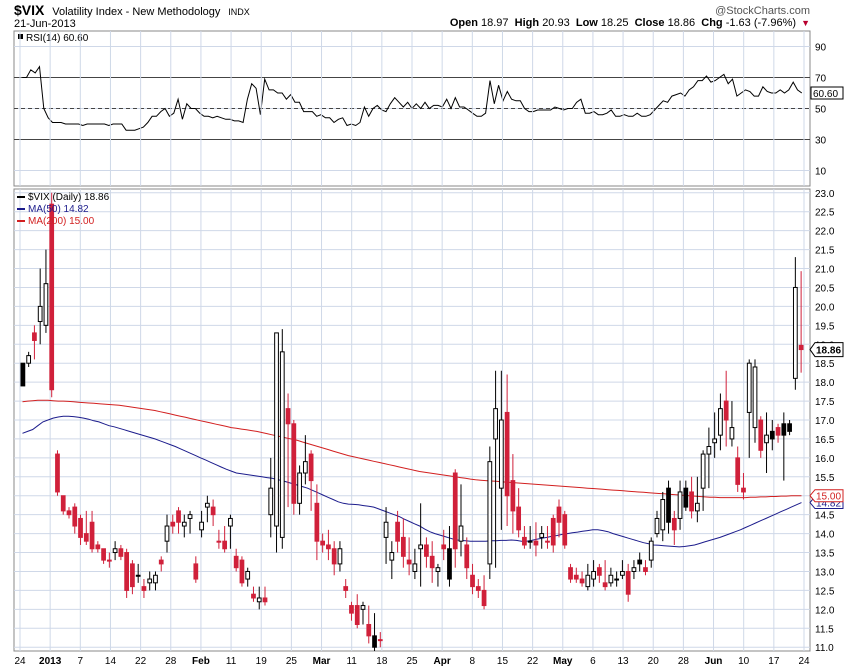 The height and width of the screenshot is (668, 850). Describe the element at coordinates (825, 478) in the screenshot. I see `price-tick-label: 15.5` at that location.